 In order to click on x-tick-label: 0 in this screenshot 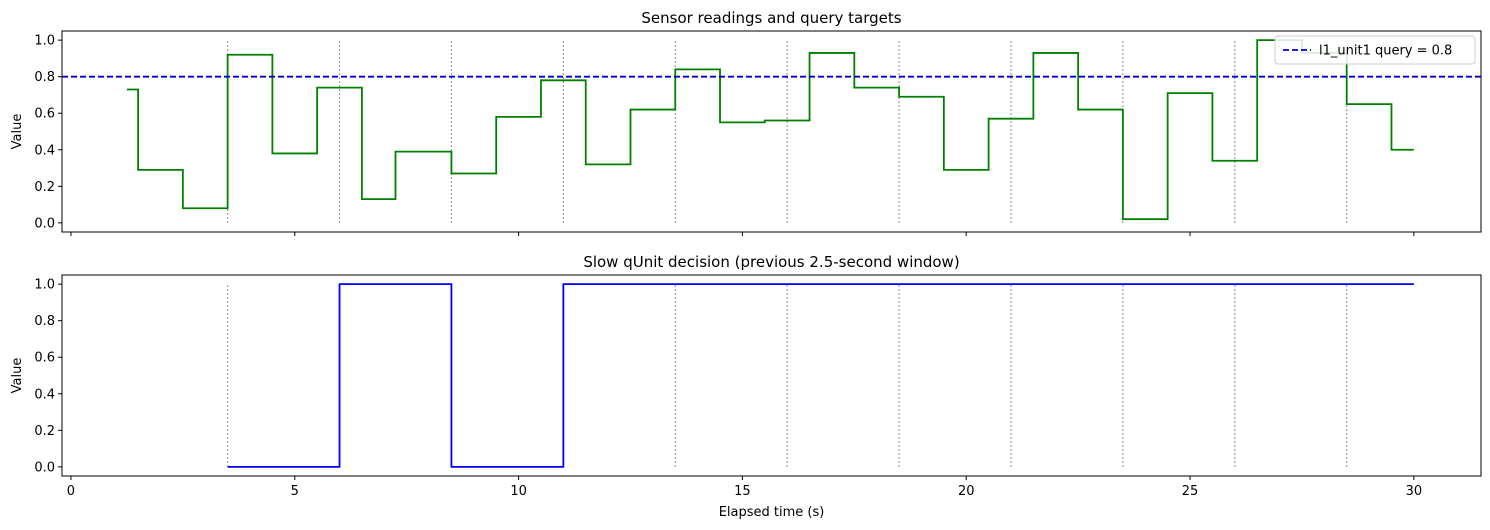, I will do `click(71, 491)`.